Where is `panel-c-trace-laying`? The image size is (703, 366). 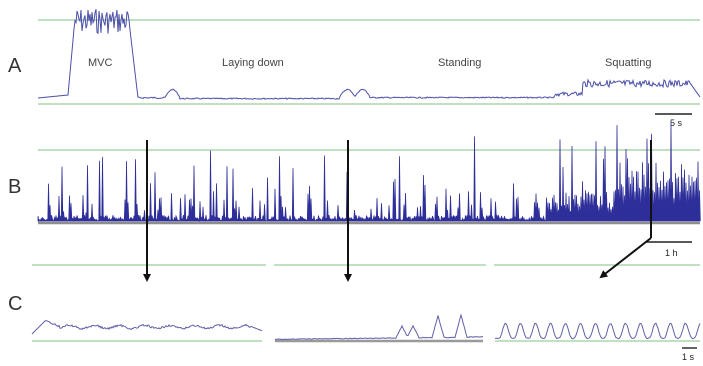 panel-c-trace-laying is located at coordinates (147, 327).